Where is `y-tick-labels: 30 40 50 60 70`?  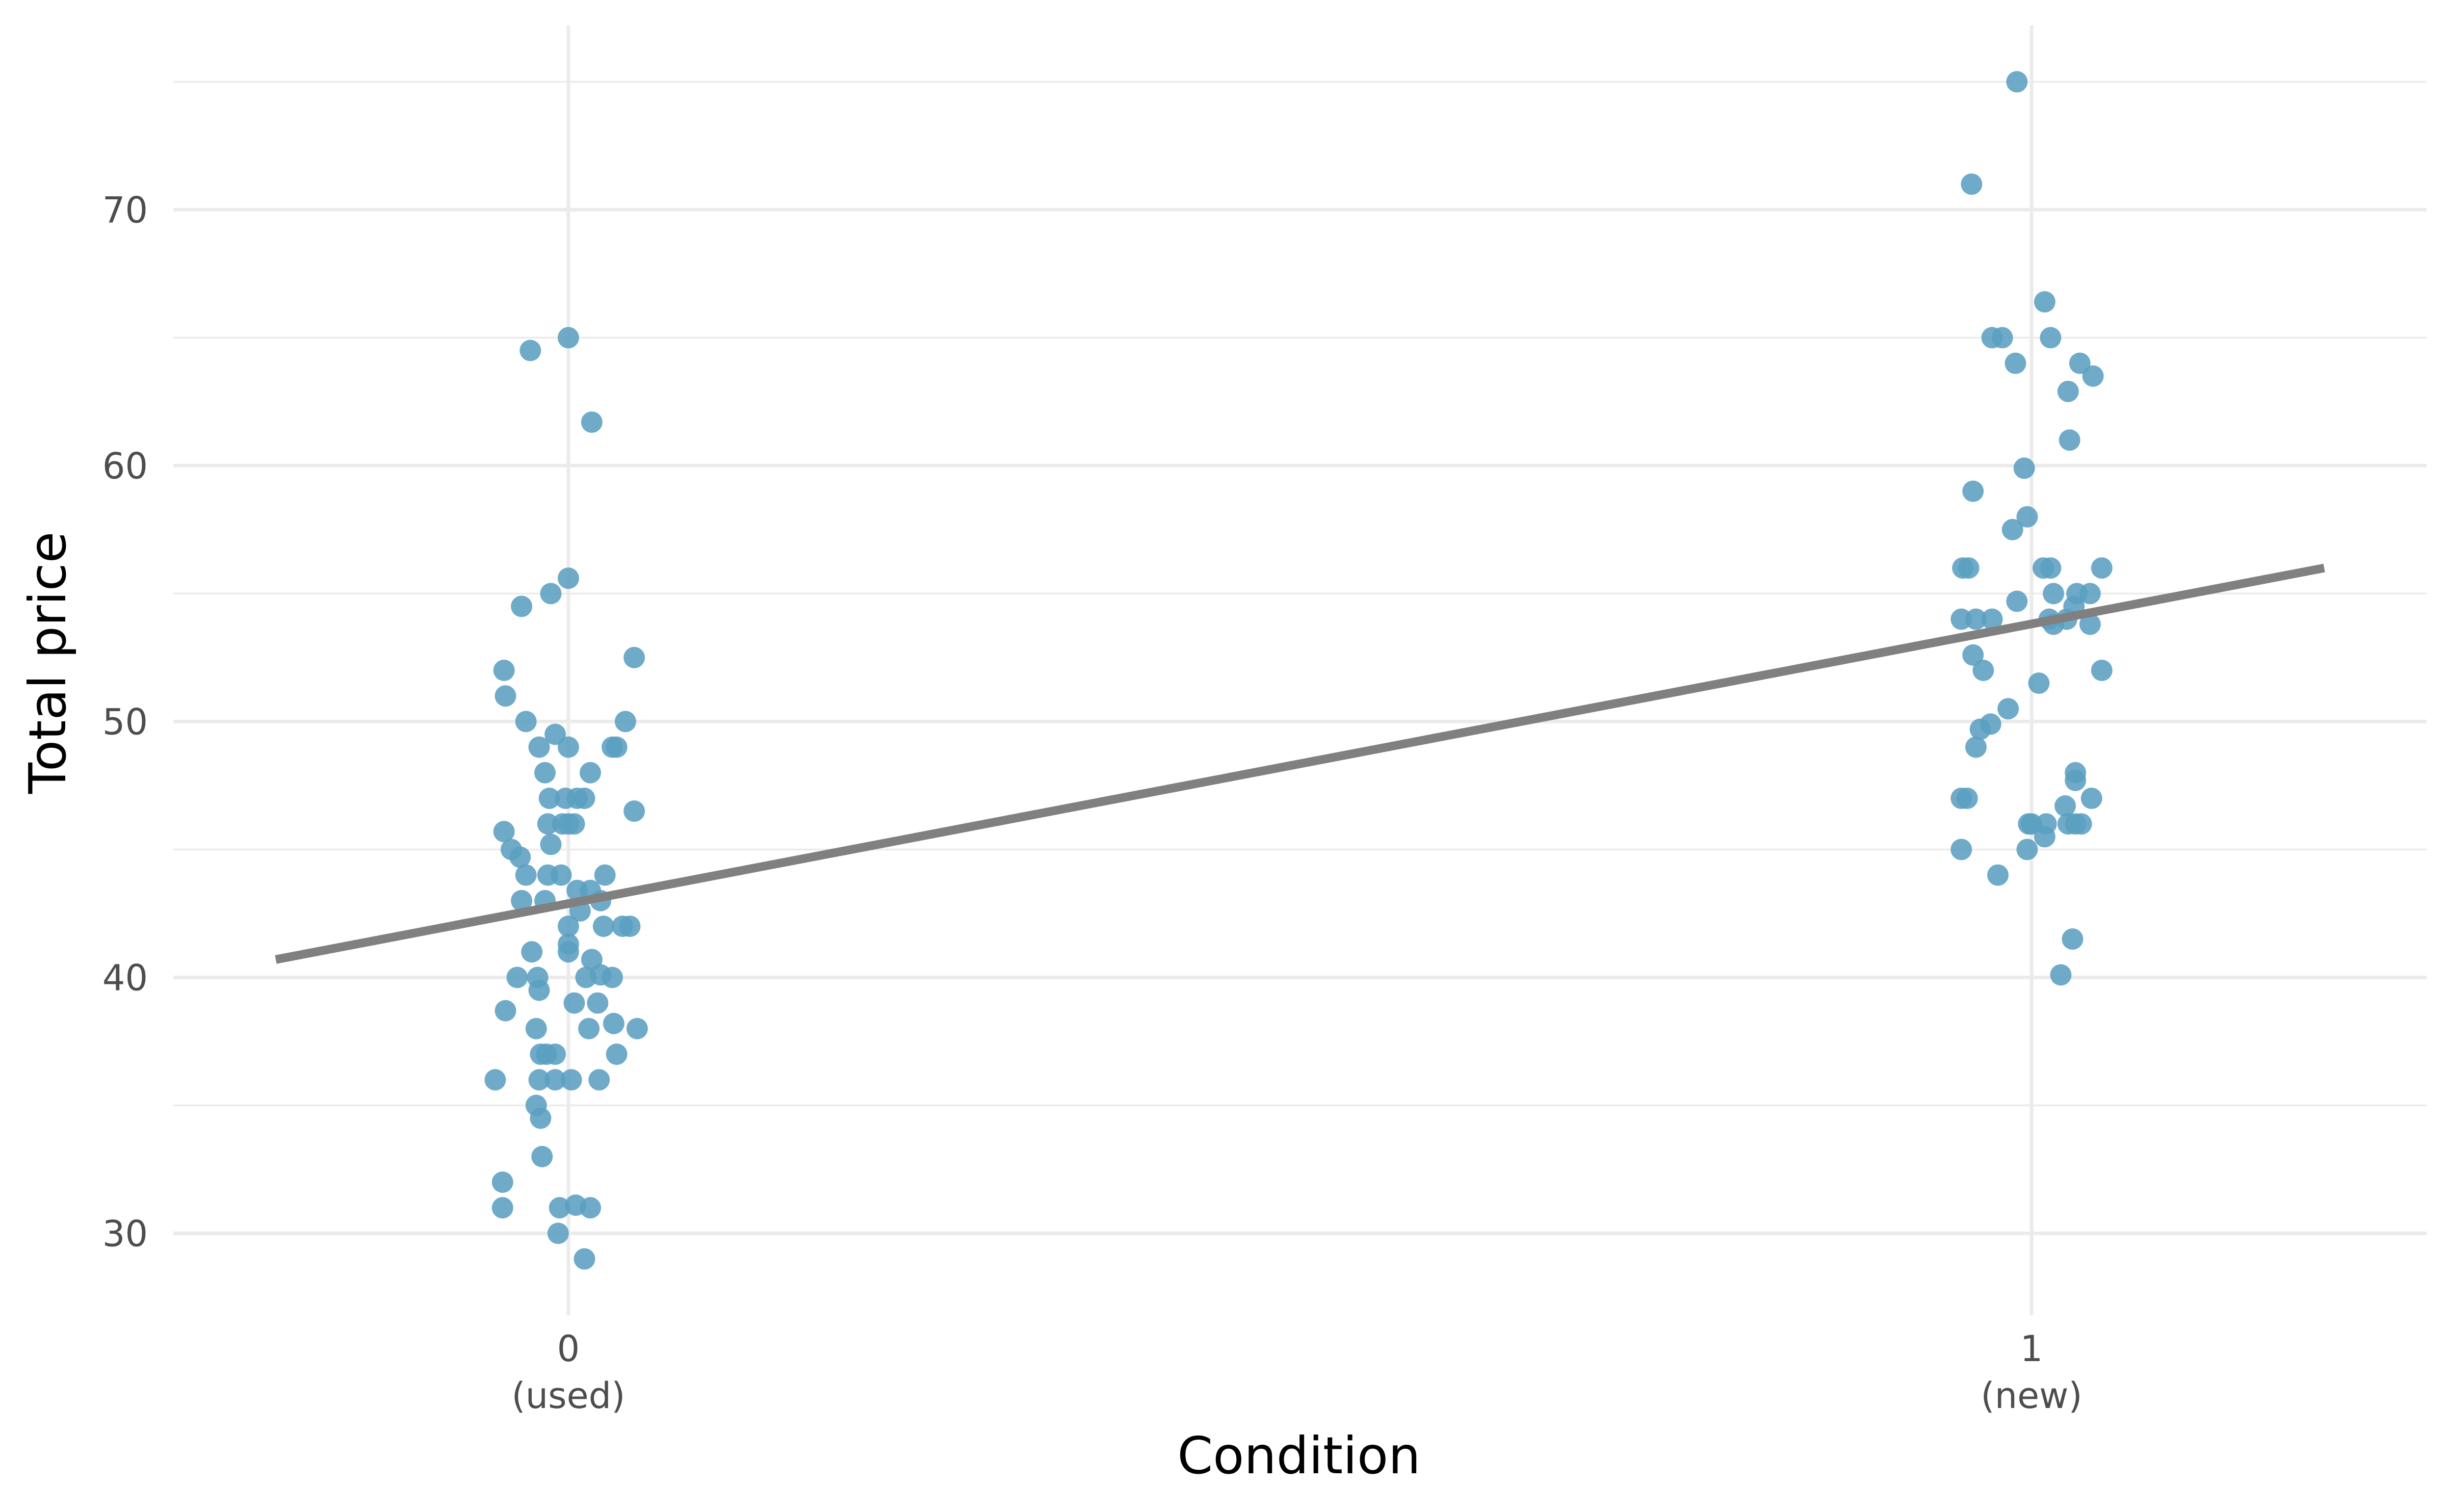
y-tick-labels: 30 40 50 60 70 is located at coordinates (125, 722).